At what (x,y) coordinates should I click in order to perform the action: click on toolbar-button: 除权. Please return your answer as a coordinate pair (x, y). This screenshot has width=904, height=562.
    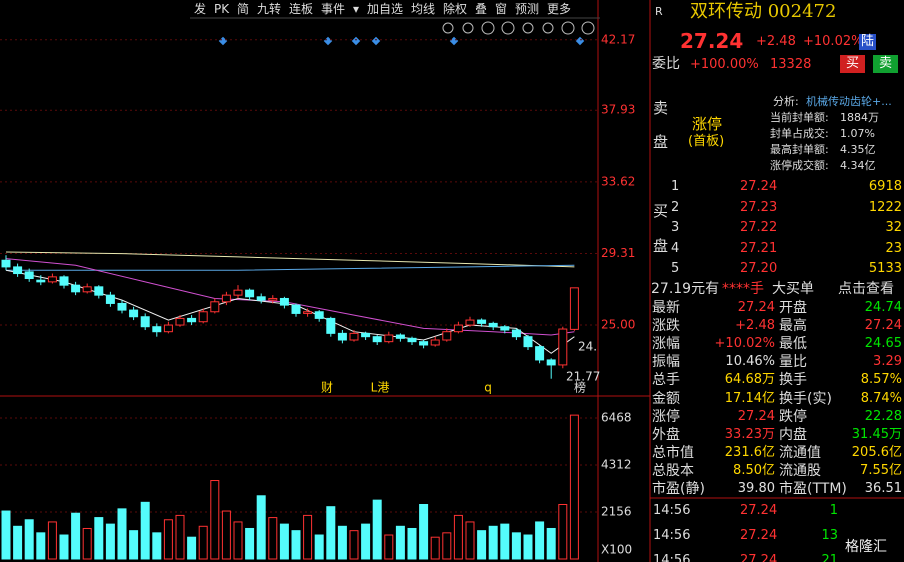
    Looking at the image, I should click on (455, 9).